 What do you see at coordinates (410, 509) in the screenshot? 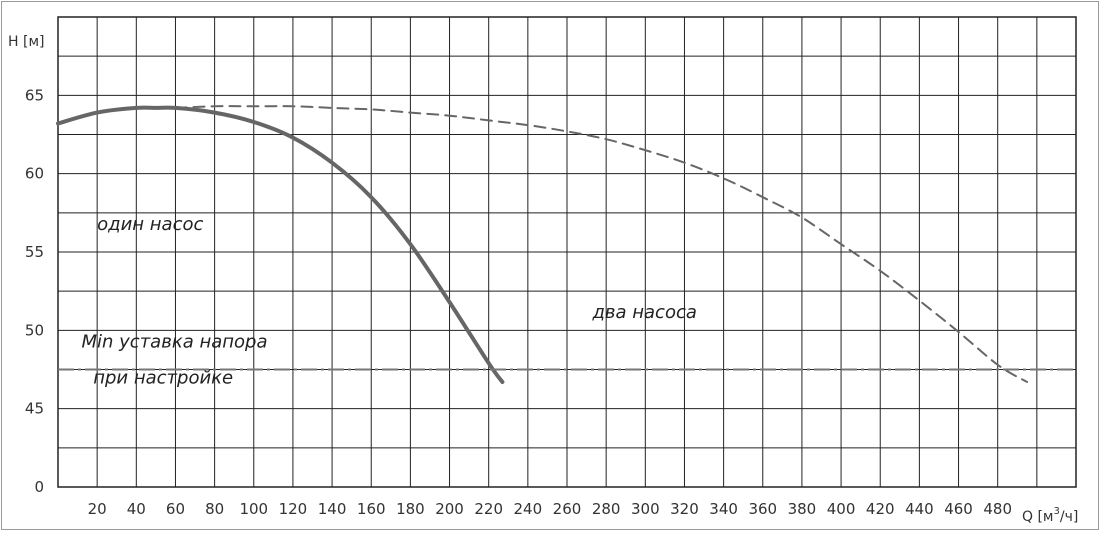
I see `x-tick-label: 180` at bounding box center [410, 509].